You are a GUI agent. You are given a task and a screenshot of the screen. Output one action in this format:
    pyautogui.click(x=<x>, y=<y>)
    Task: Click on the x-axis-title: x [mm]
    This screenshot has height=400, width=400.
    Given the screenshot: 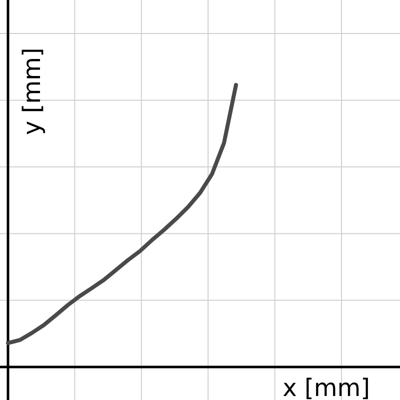 What is the action you would take?
    pyautogui.click(x=326, y=387)
    